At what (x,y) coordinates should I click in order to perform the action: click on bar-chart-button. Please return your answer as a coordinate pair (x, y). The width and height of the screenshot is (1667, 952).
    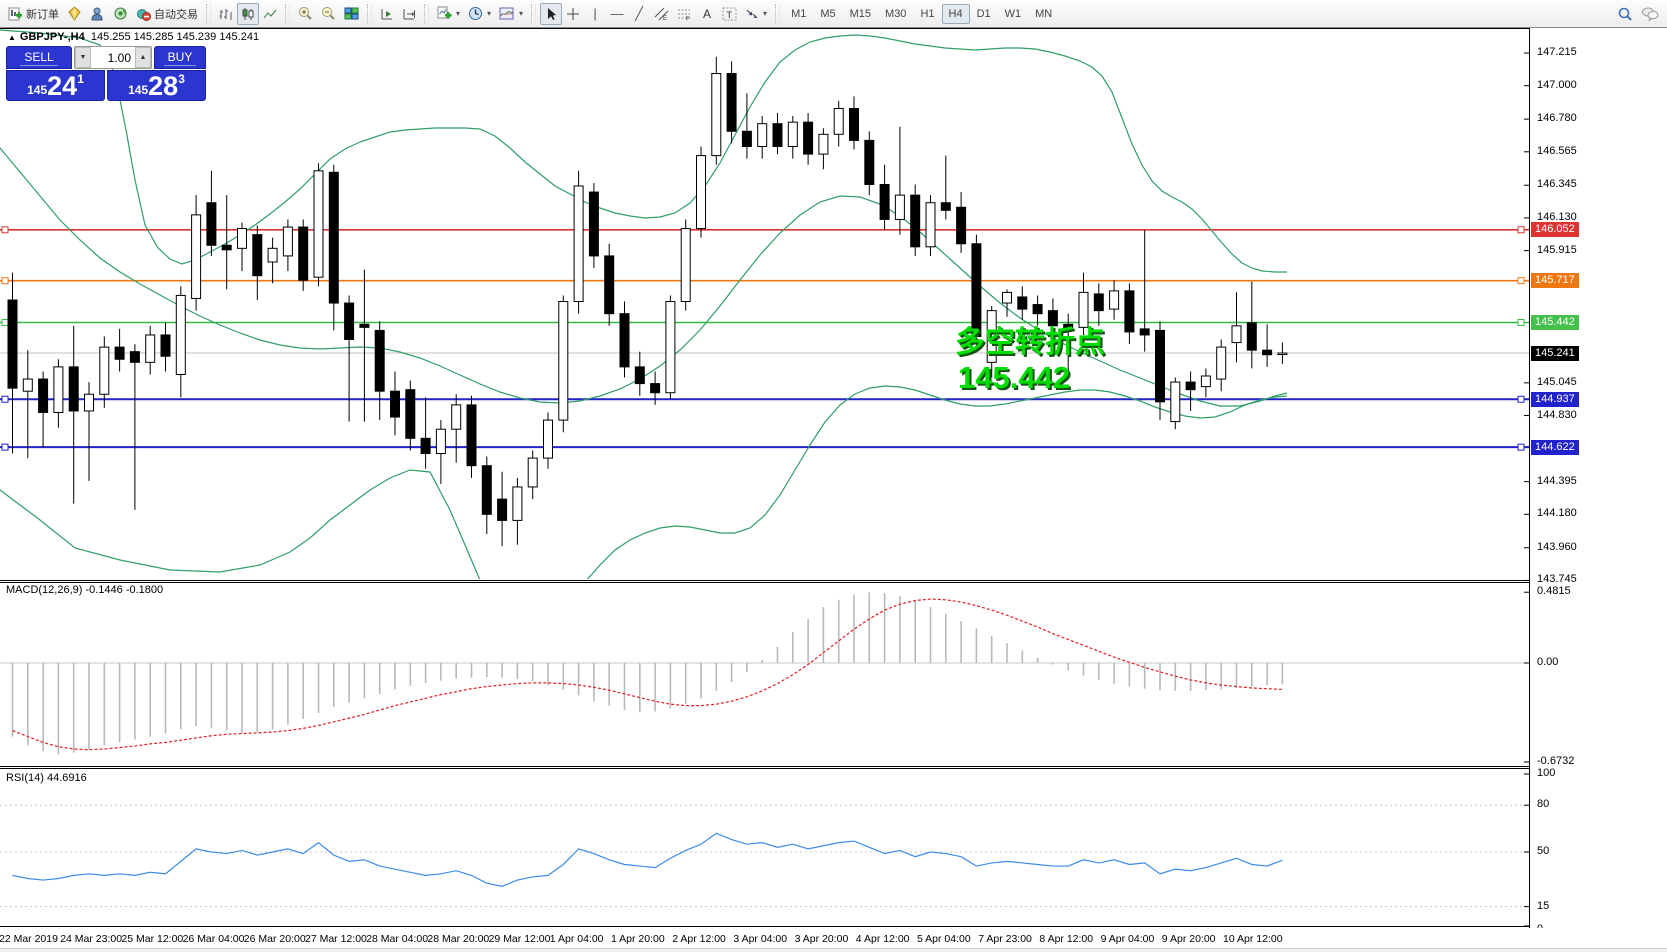
    Looking at the image, I should click on (226, 14).